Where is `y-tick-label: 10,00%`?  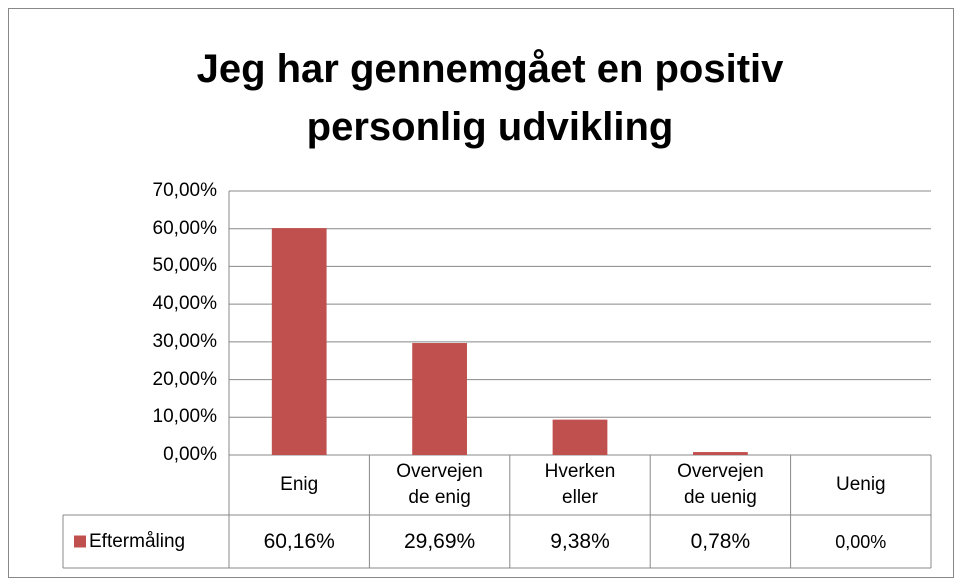 y-tick-label: 10,00% is located at coordinates (184, 417).